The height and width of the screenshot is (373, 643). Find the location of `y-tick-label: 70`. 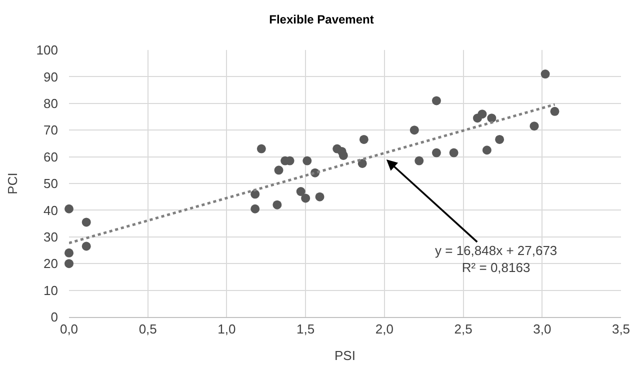

y-tick-label: 70 is located at coordinates (51, 130).